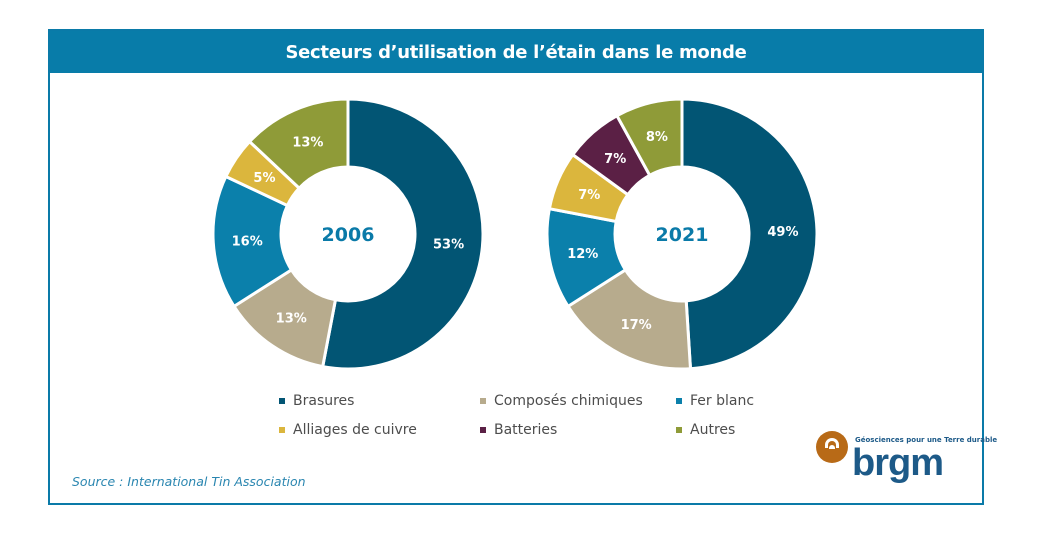 This screenshot has width=1041, height=533. I want to click on brgm-logo: Géosciences pour une Terre durable brgm, so click(904, 460).